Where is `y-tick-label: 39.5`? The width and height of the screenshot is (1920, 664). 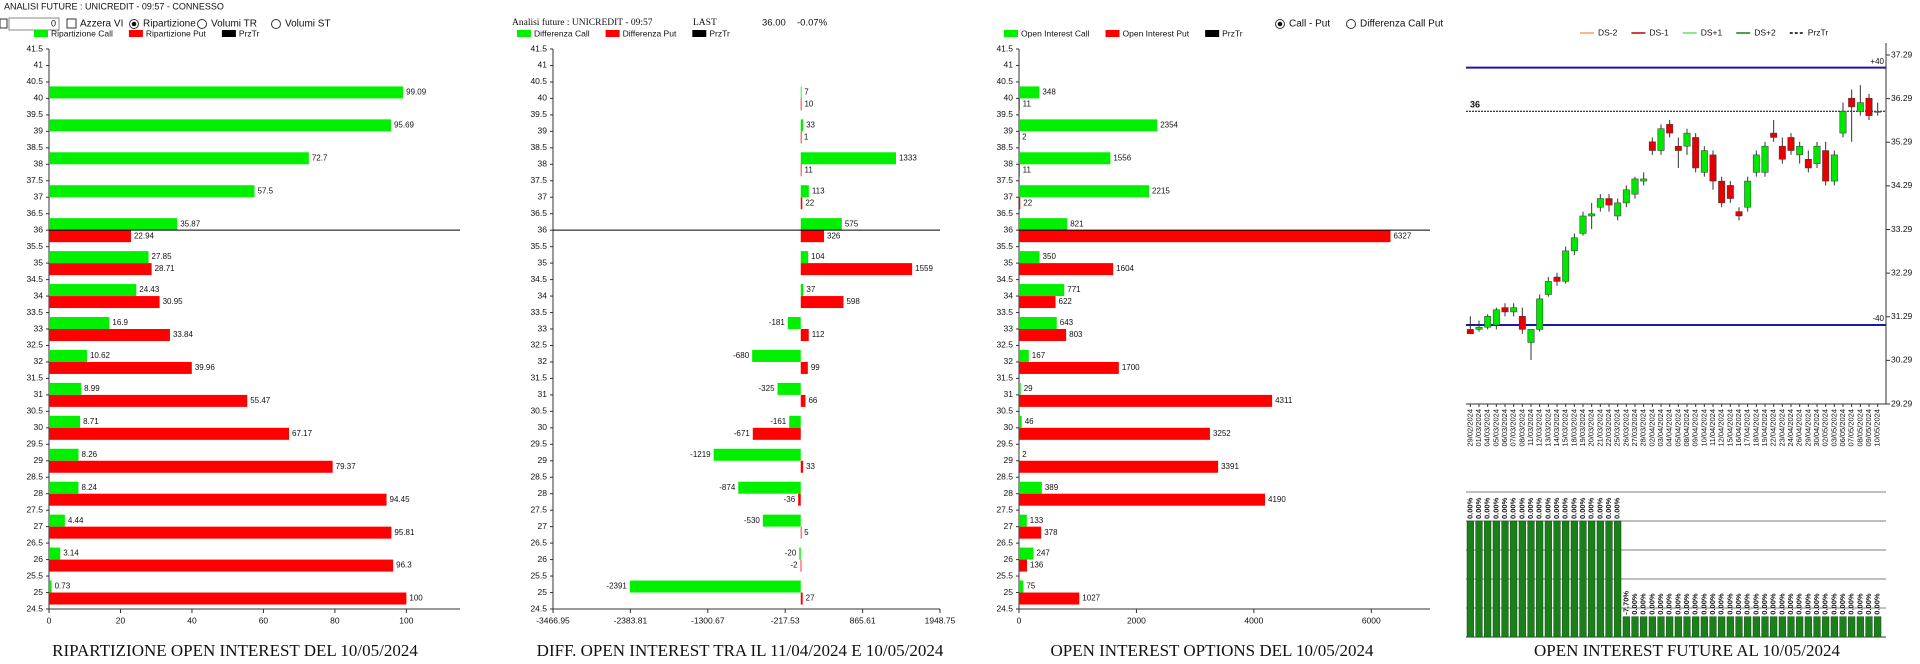 y-tick-label: 39.5 is located at coordinates (34, 114).